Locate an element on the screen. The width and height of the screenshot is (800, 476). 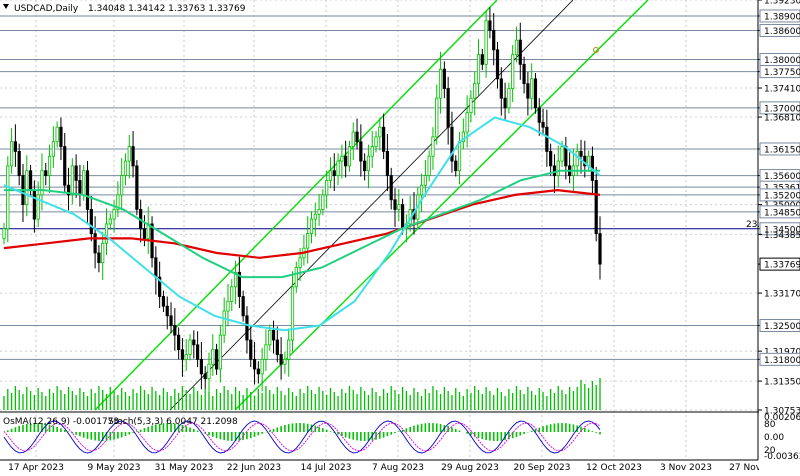
oscillator-tick-label: 0.00 is located at coordinates (774, 438).